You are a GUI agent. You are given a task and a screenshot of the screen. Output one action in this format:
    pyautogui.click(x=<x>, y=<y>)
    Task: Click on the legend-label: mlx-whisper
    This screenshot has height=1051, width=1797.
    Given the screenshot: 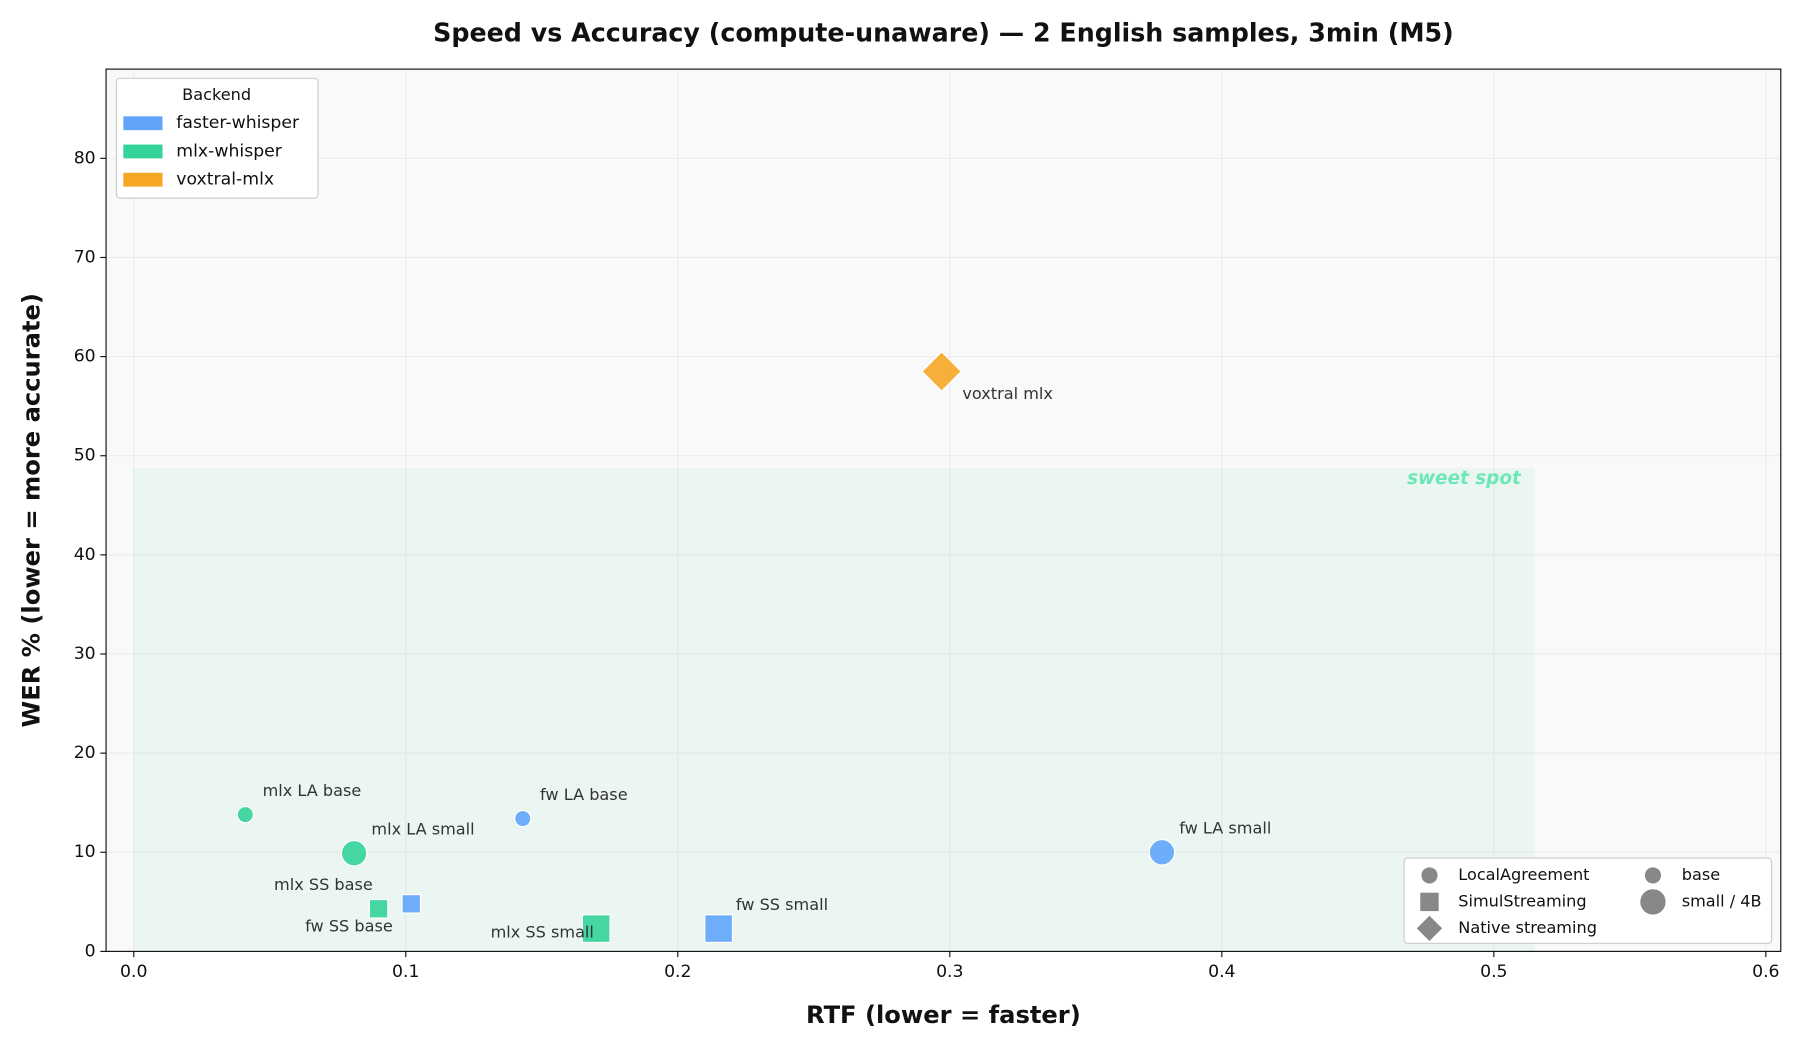 What is the action you would take?
    pyautogui.click(x=229, y=151)
    